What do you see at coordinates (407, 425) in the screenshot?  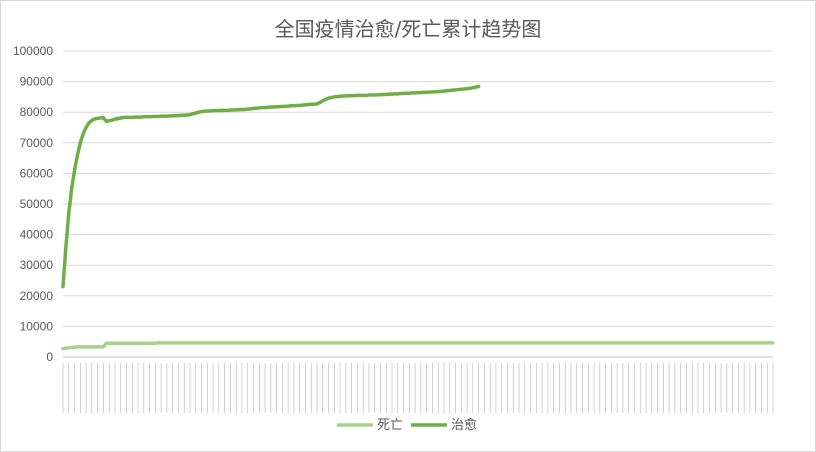 I see `legend: 死亡 治愈` at bounding box center [407, 425].